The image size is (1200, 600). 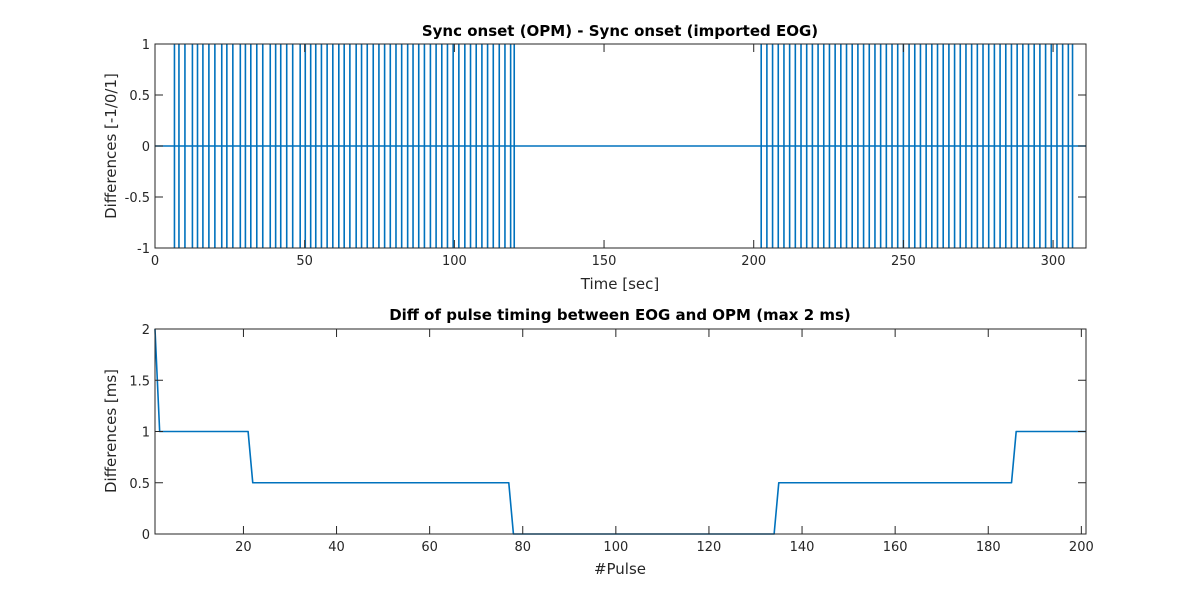 I want to click on x-axis-label: #Pulse, so click(x=620, y=569).